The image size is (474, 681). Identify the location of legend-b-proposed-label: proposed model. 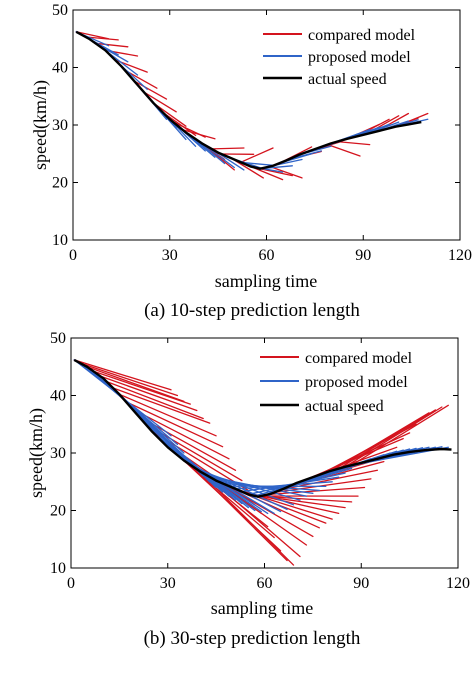
(356, 382).